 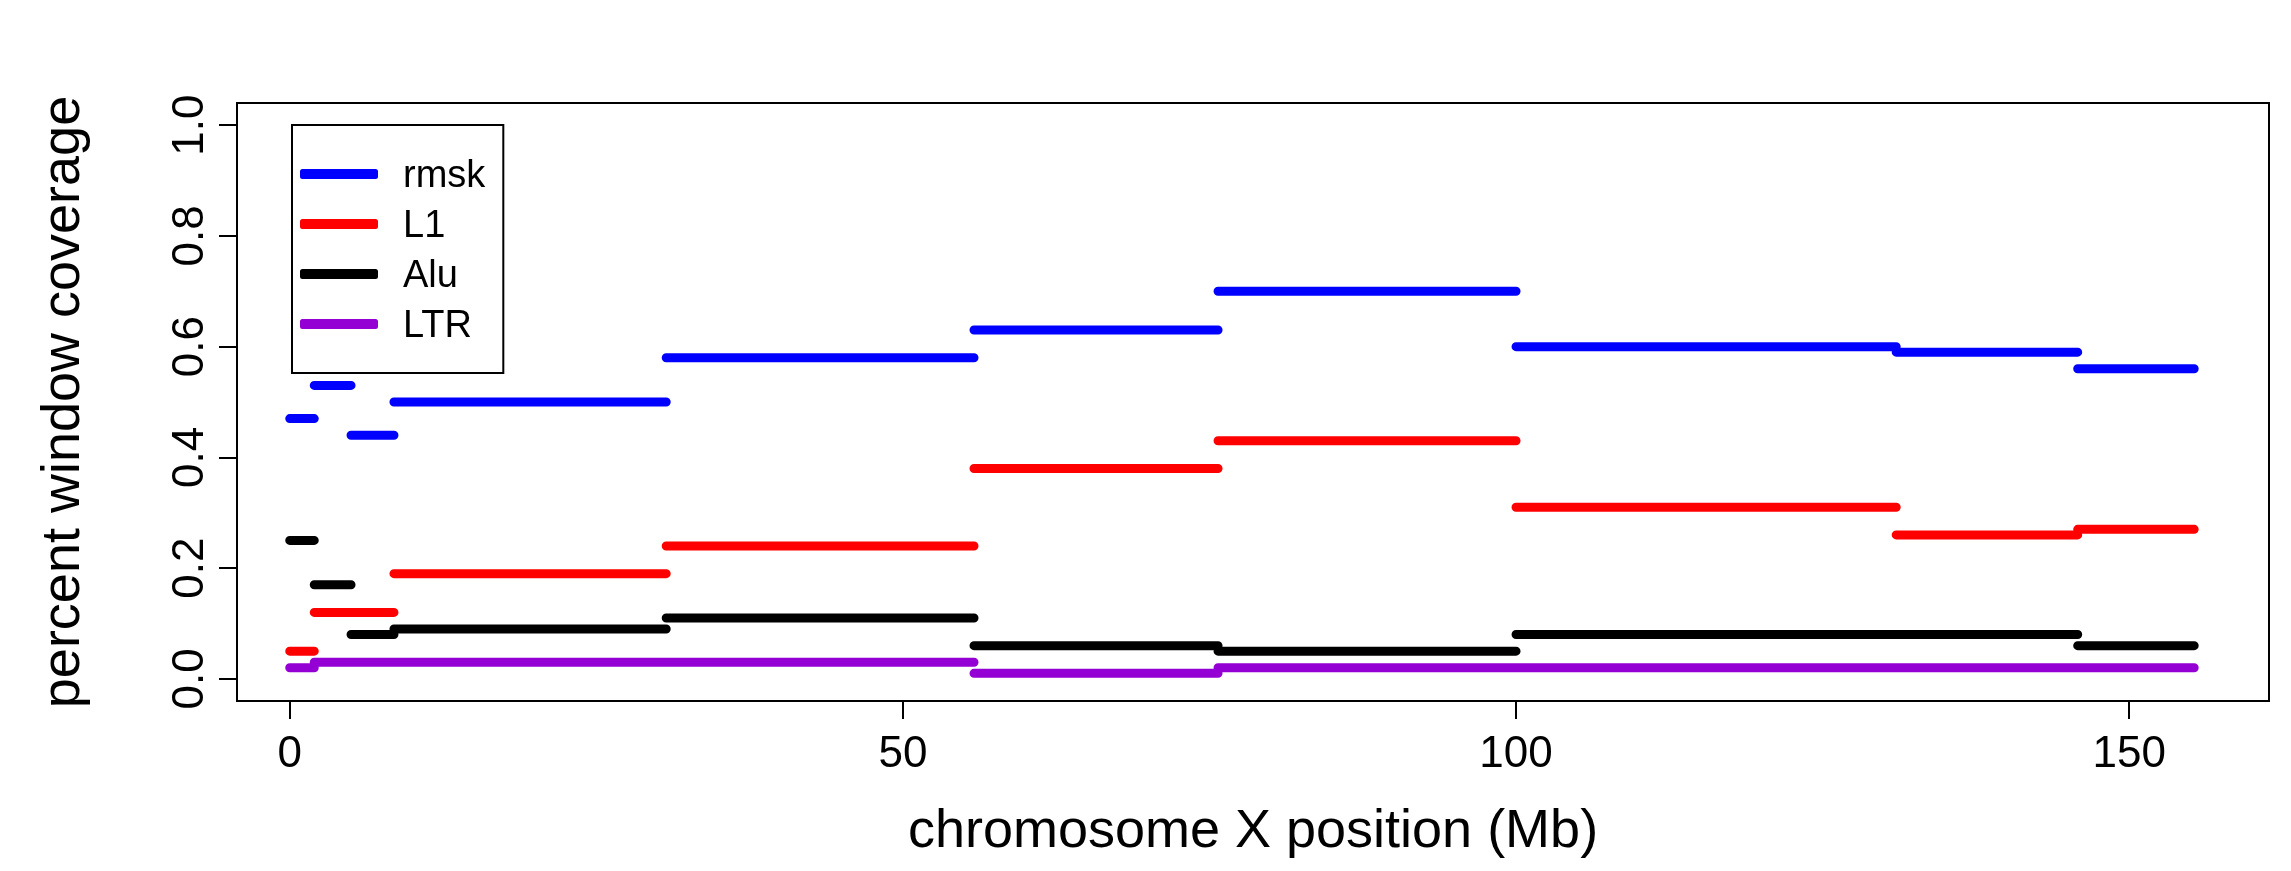 I want to click on x-tick-label: 0, so click(x=289, y=751).